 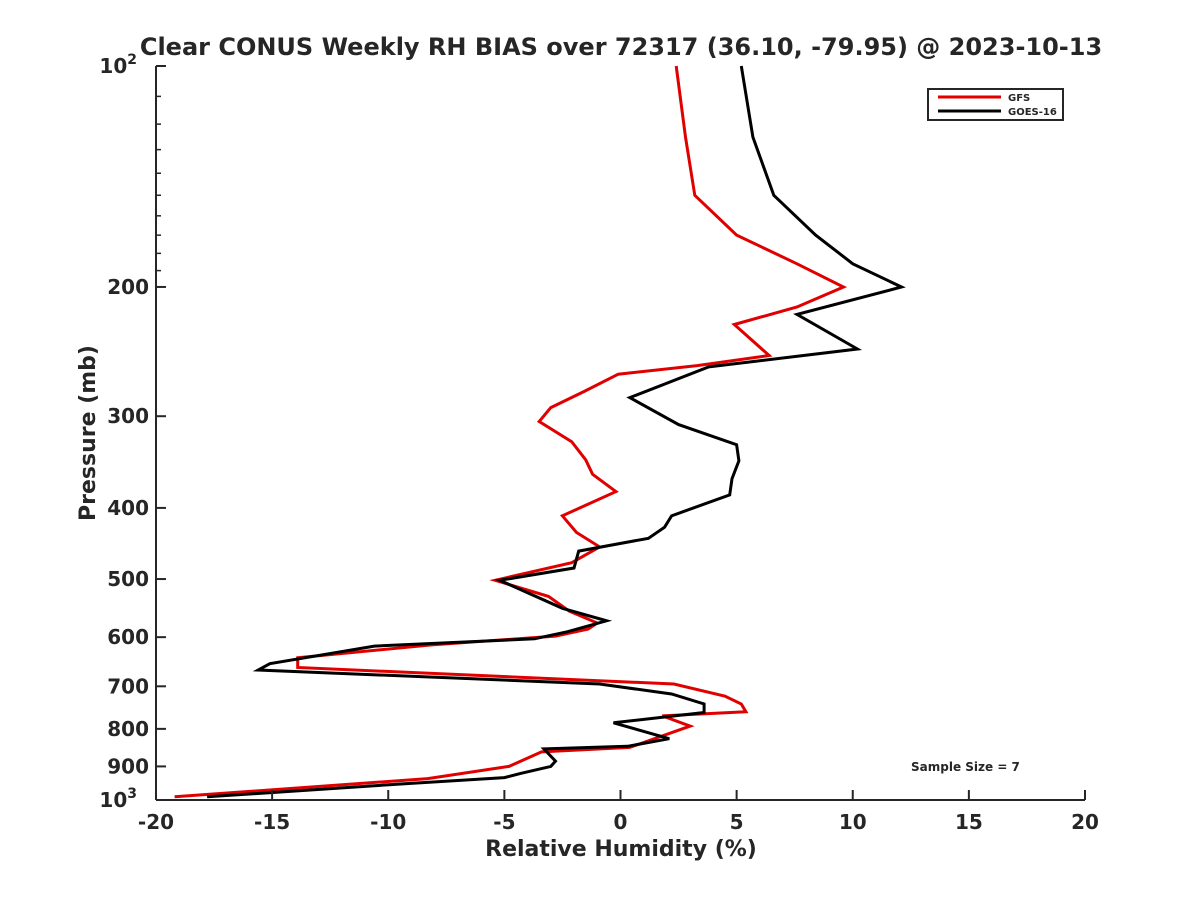 I want to click on x-tick-label: 15, so click(x=969, y=822).